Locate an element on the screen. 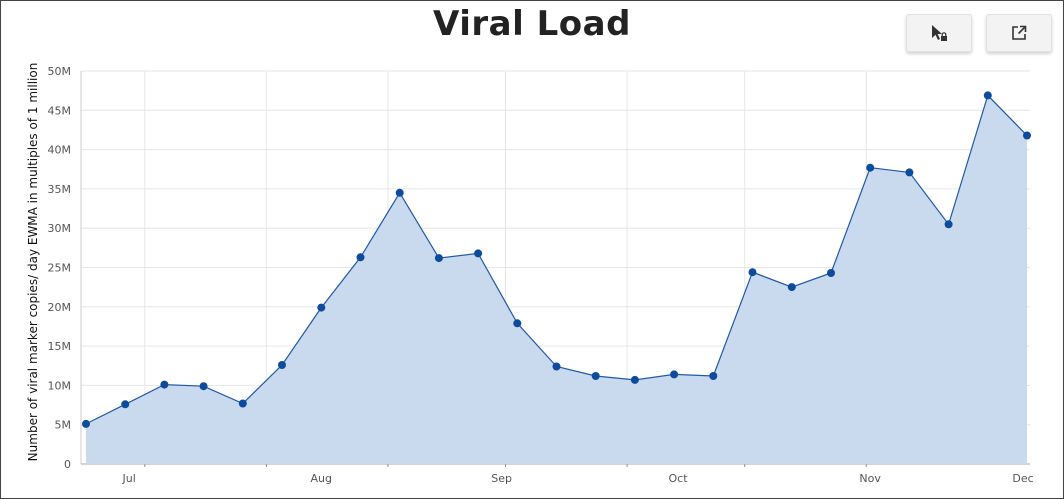 The width and height of the screenshot is (1064, 499). x-tick-label: Aug is located at coordinates (321, 478).